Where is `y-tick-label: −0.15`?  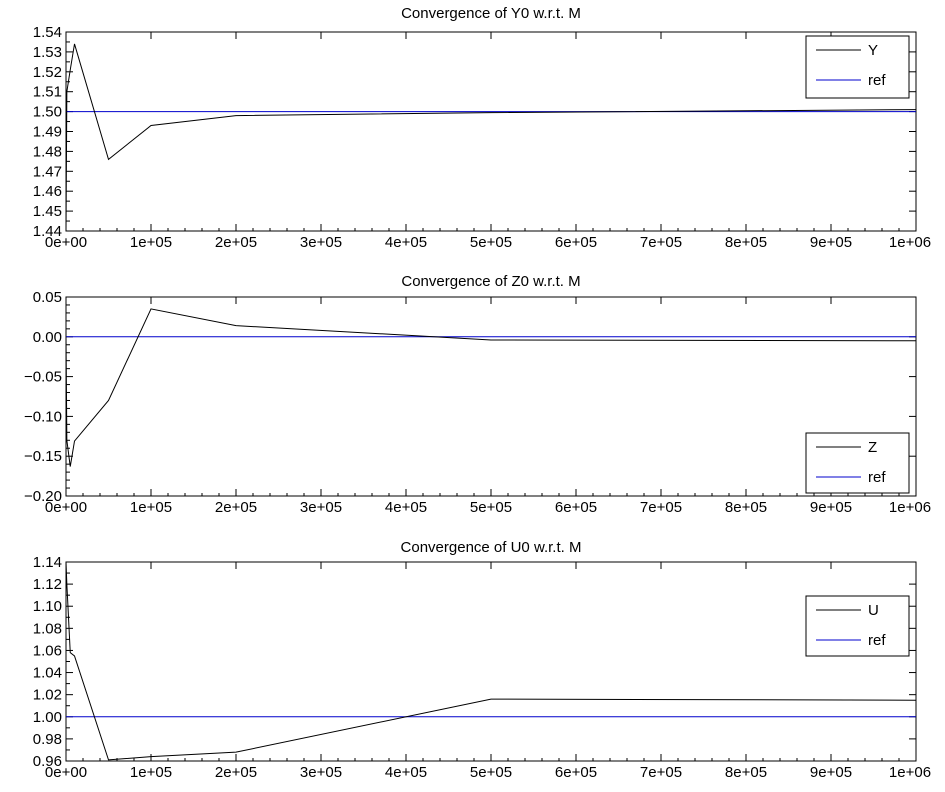 y-tick-label: −0.15 is located at coordinates (43, 456).